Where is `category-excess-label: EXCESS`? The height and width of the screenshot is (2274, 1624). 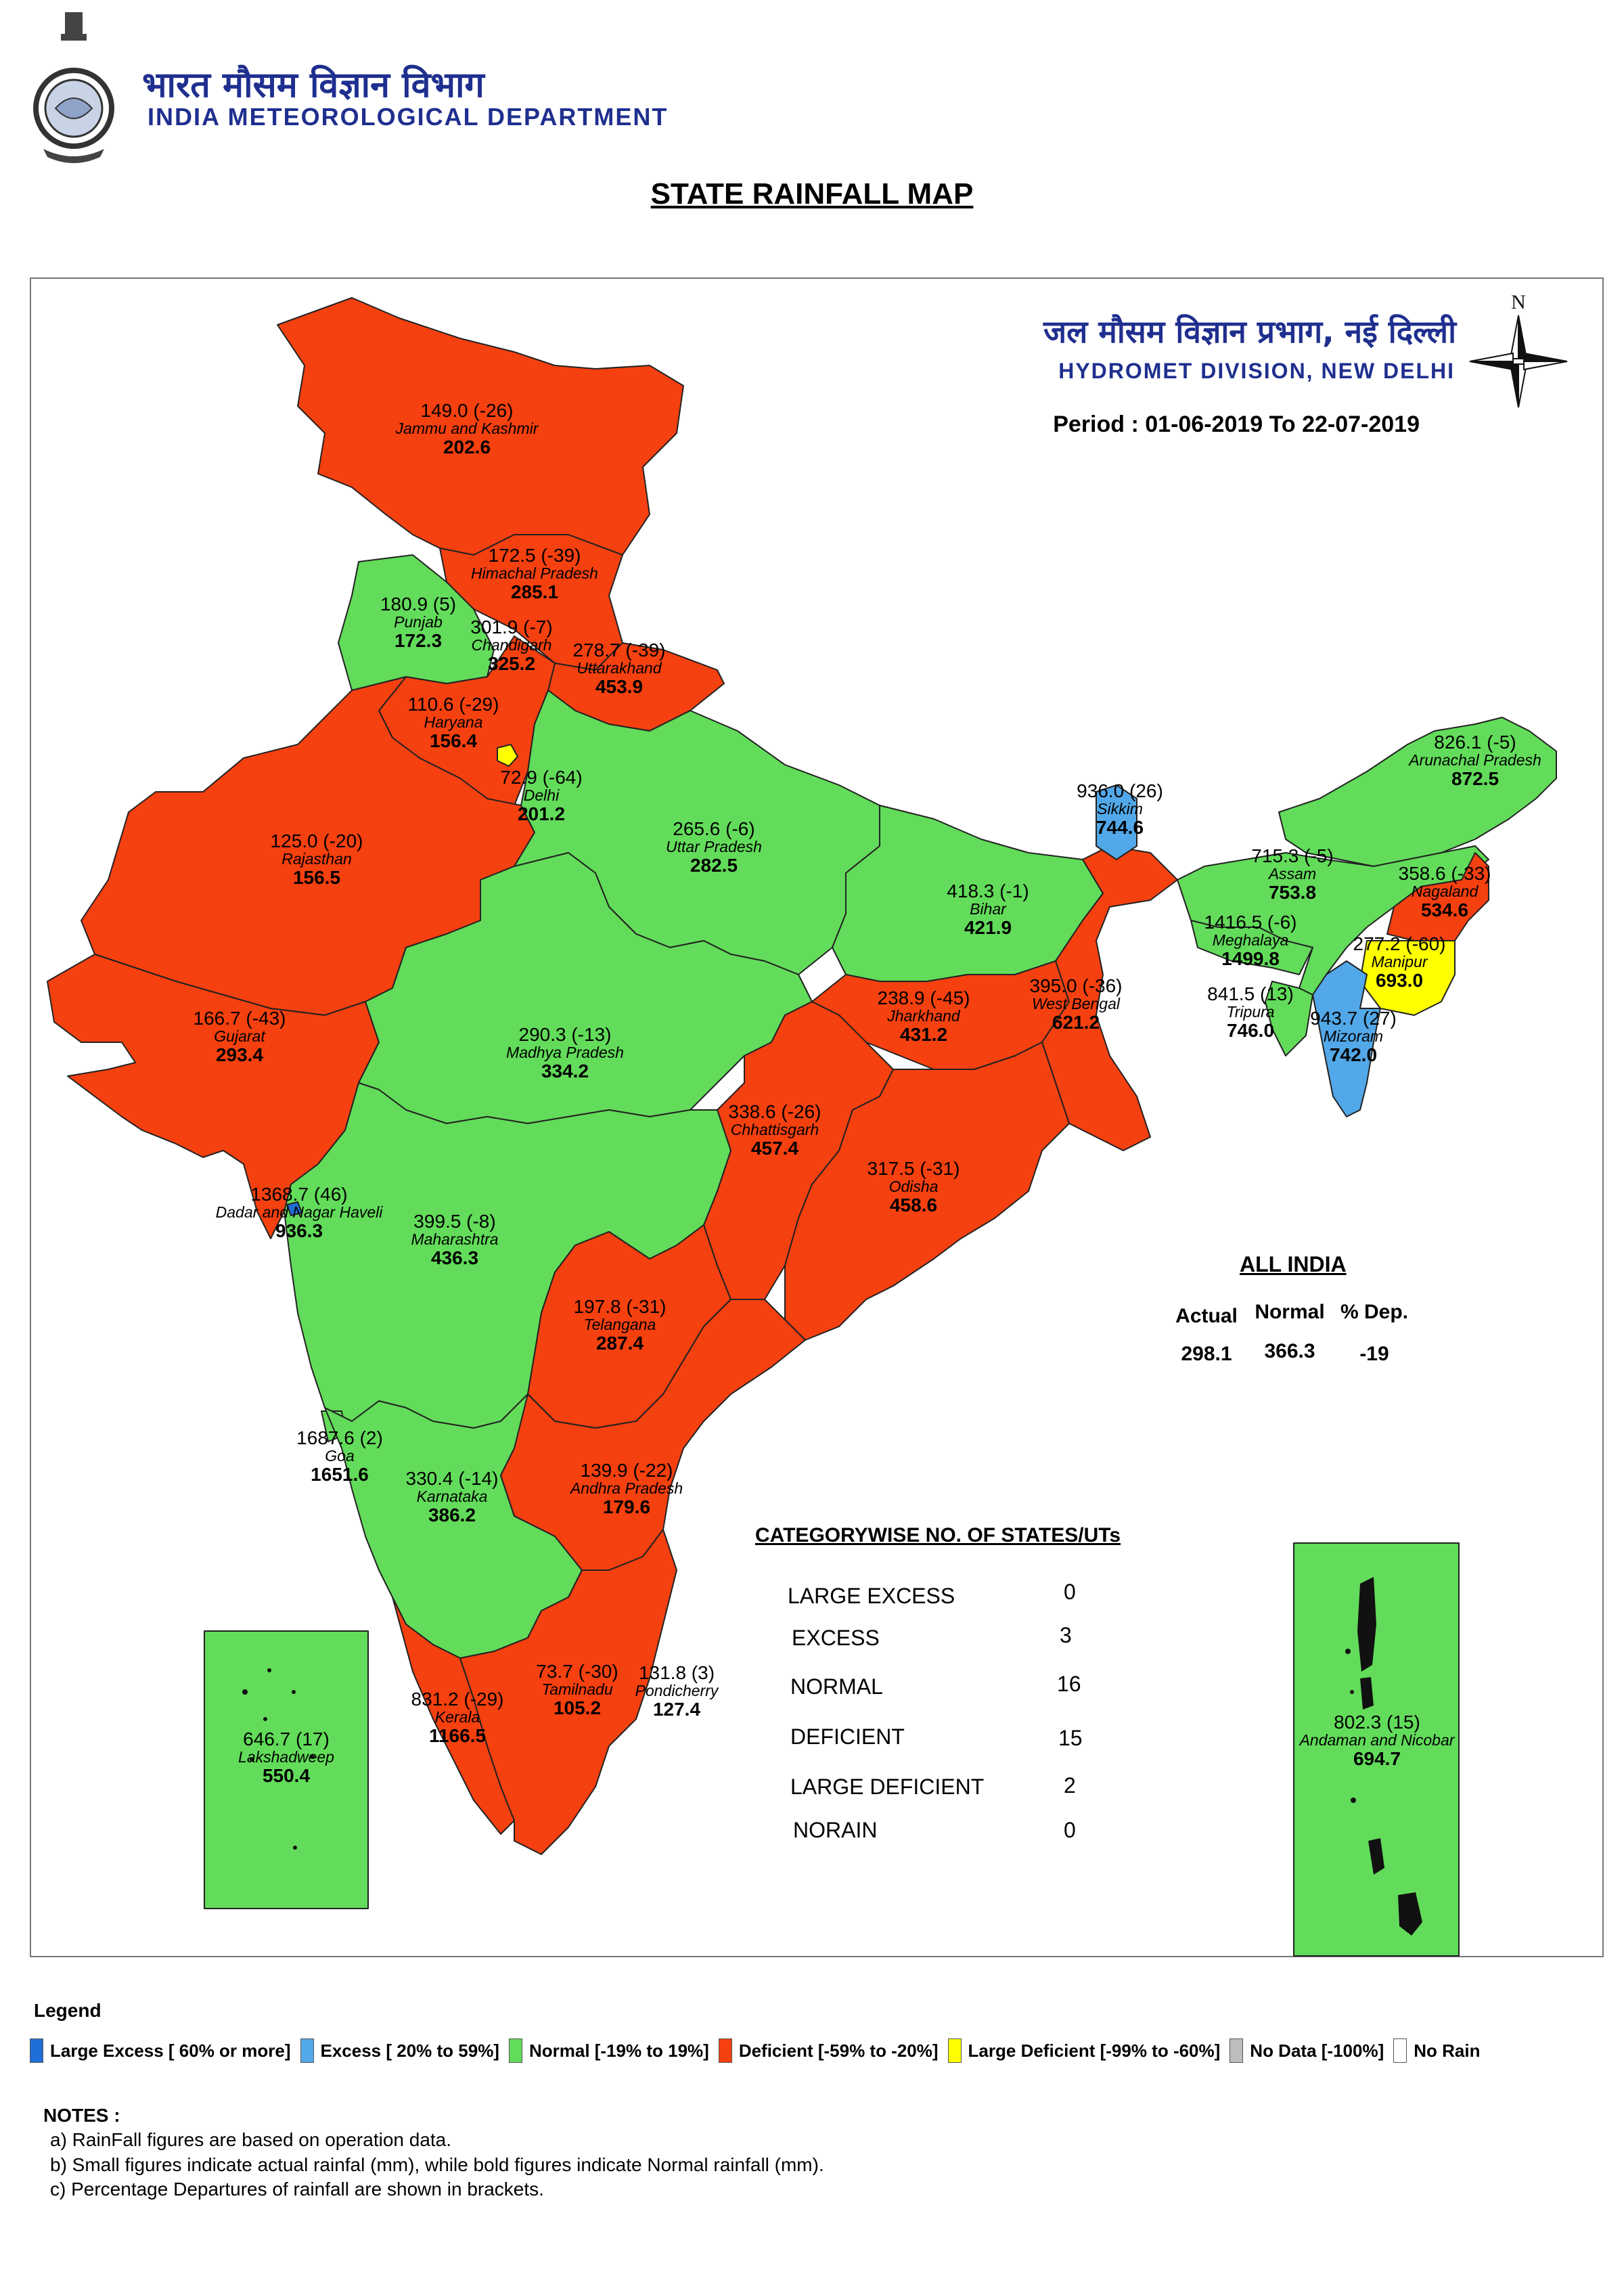
category-excess-label: EXCESS is located at coordinates (836, 1638).